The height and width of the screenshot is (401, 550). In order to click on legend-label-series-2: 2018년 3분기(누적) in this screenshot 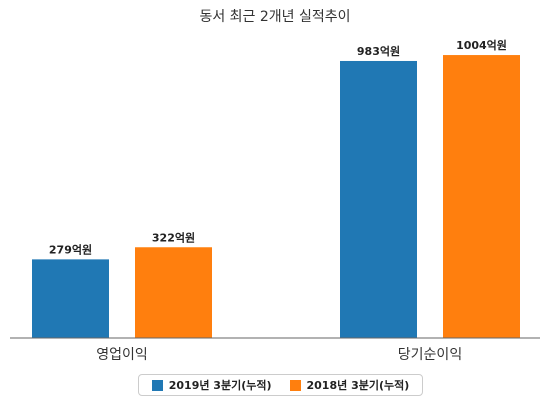, I will do `click(358, 385)`.